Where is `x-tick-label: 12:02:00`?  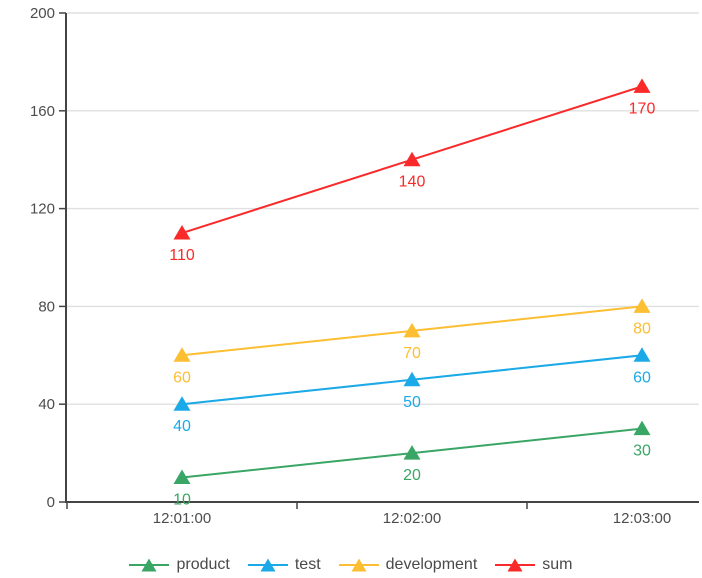
x-tick-label: 12:02:00 is located at coordinates (412, 518).